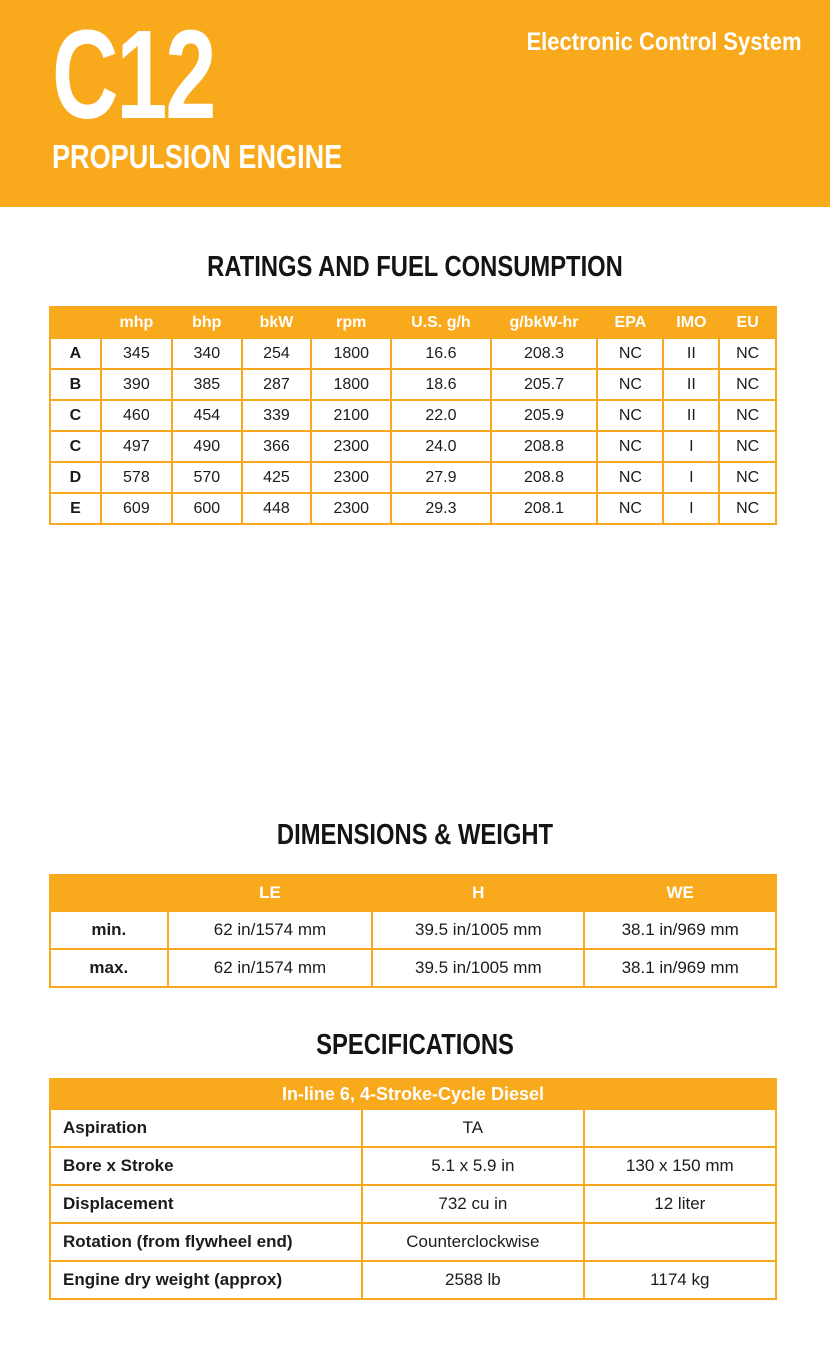  What do you see at coordinates (136, 322) in the screenshot?
I see `ratings-header-cell: mhp` at bounding box center [136, 322].